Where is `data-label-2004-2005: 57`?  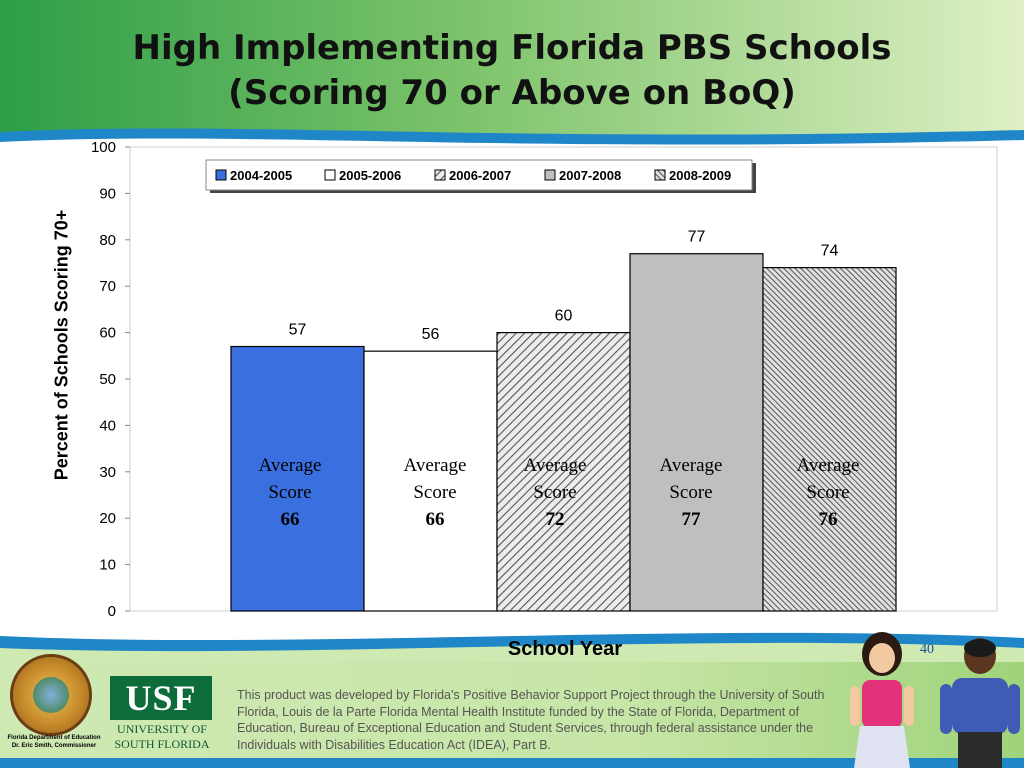
data-label-2004-2005: 57 is located at coordinates (298, 330).